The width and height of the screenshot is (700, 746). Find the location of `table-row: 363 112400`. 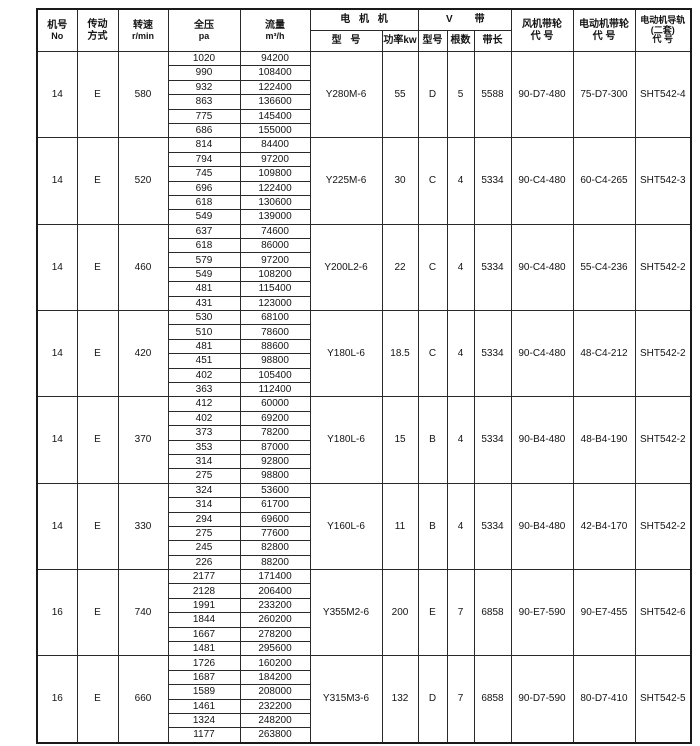

table-row: 363 112400 is located at coordinates (364, 389).